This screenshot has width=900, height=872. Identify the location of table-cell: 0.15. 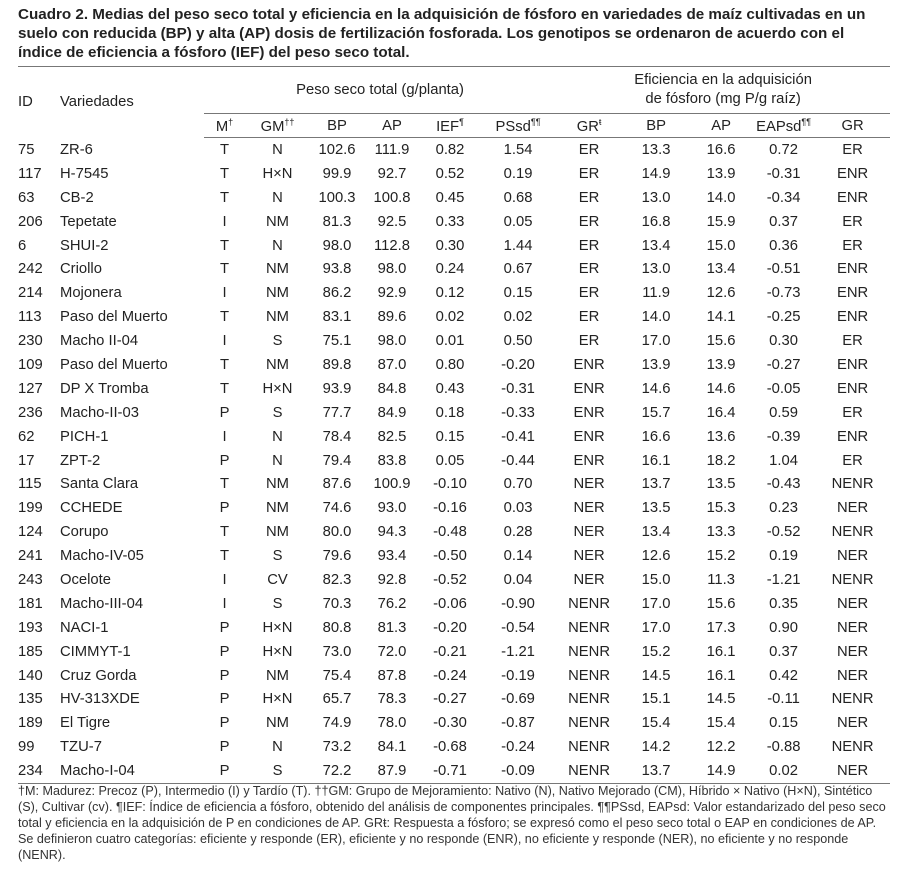
(450, 436).